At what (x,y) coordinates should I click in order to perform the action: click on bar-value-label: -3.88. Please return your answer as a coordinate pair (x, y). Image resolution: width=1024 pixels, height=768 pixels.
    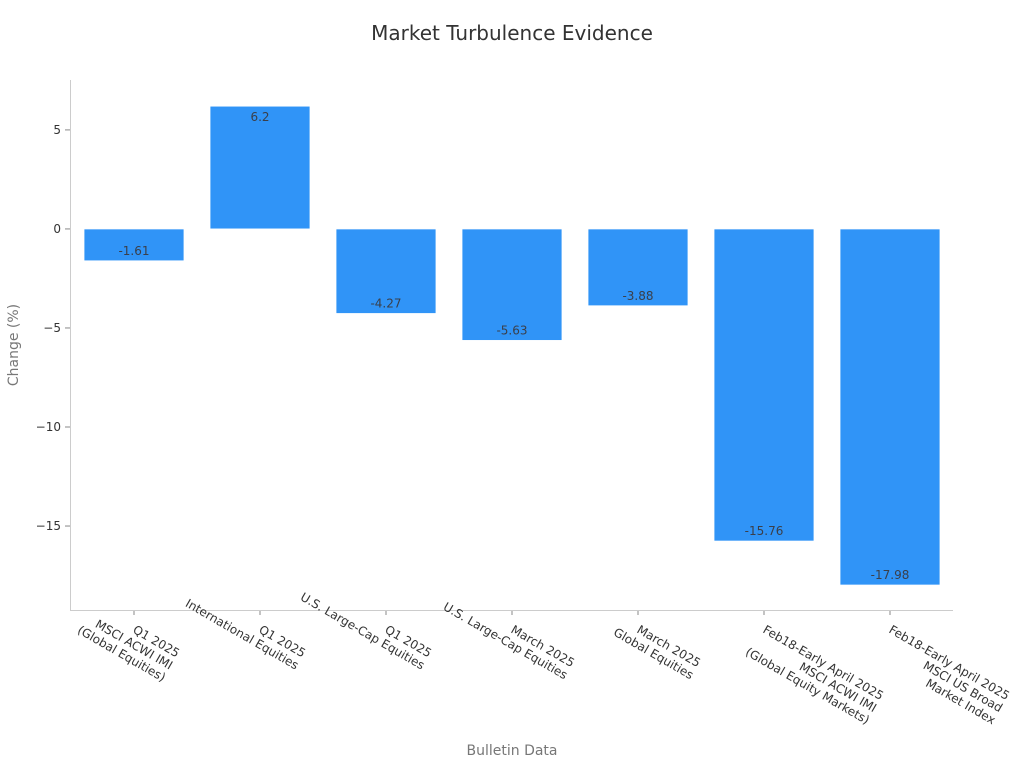
    Looking at the image, I should click on (637, 296).